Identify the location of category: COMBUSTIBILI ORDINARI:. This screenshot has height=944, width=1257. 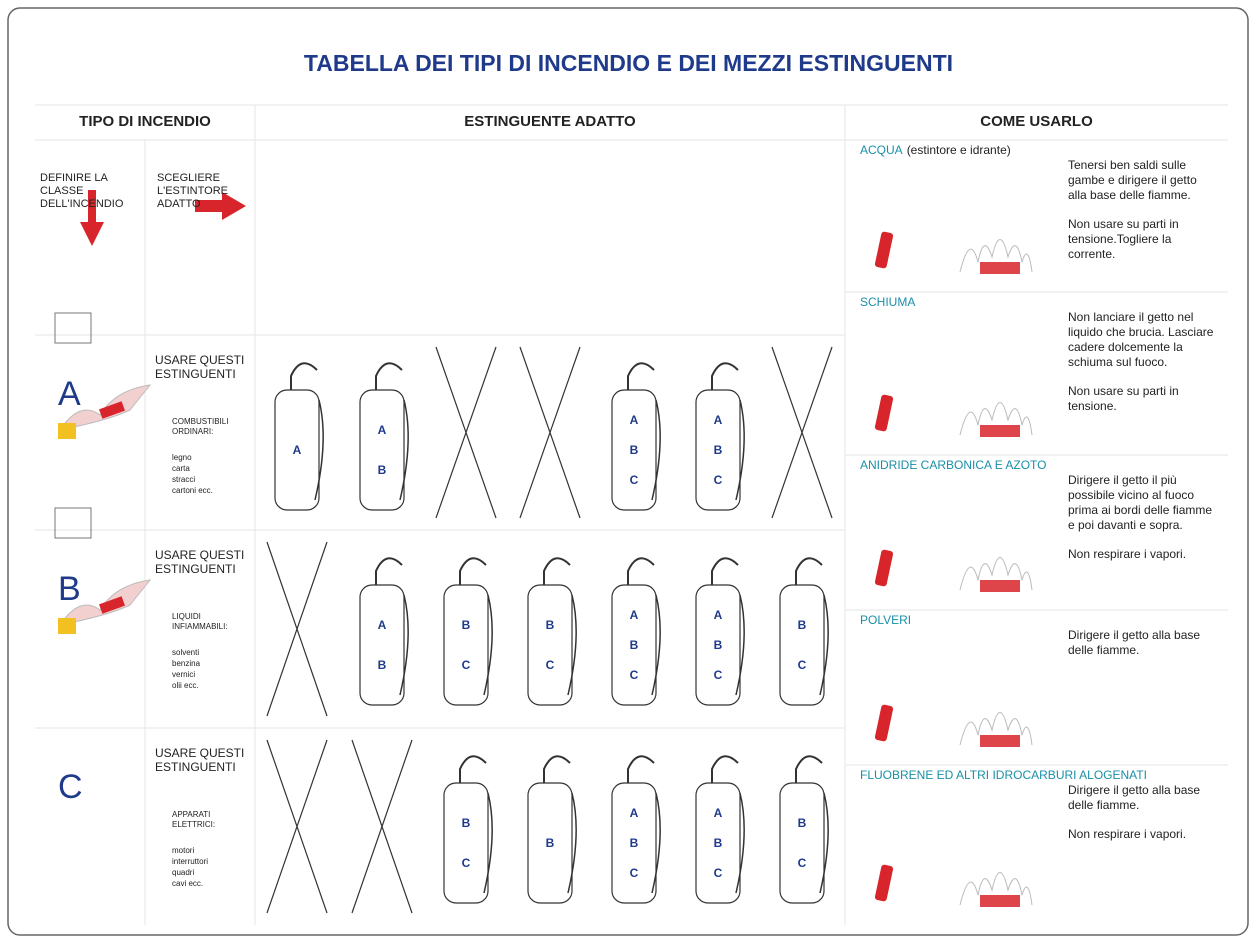
(200, 426).